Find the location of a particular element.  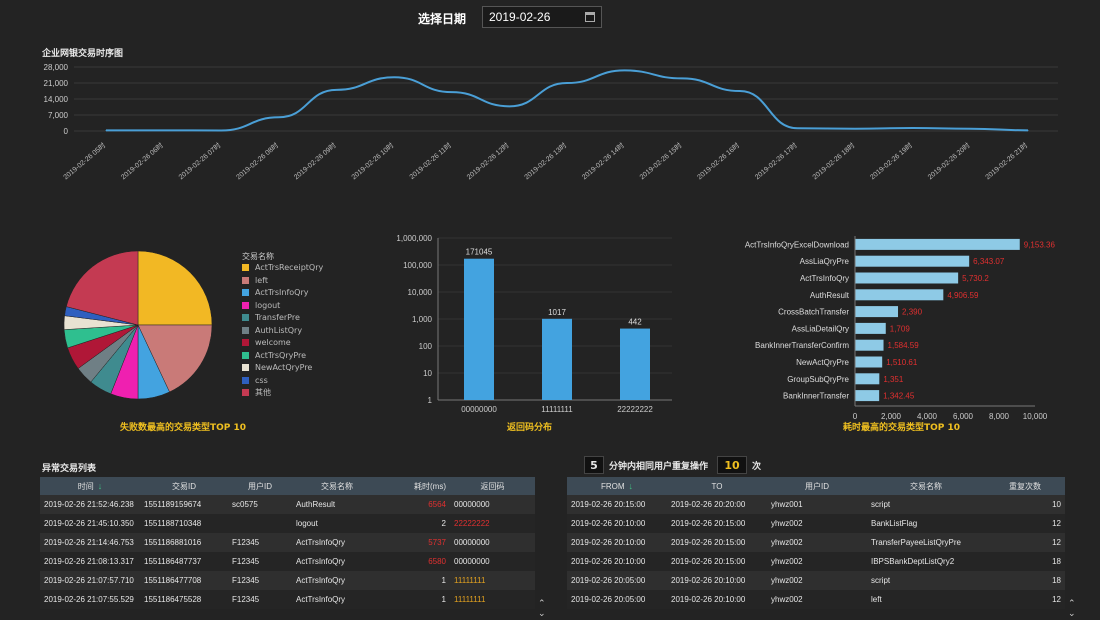

x-tick-label: 4,000 is located at coordinates (927, 416).